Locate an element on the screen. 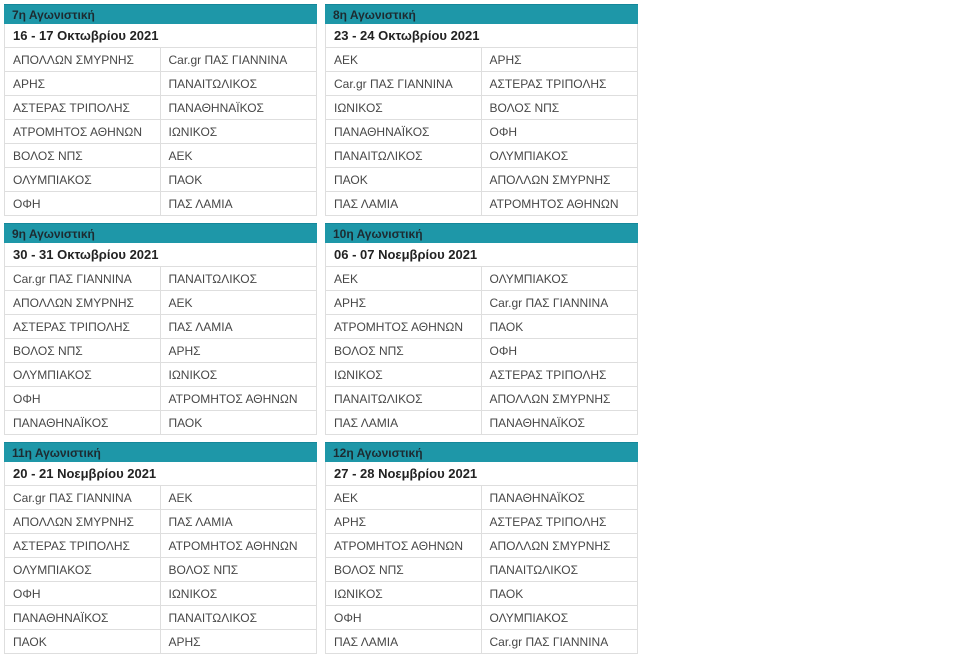  fixture-row: ΒΟΛΟΣ ΝΠΣ ΟΦΗ is located at coordinates (481, 351).